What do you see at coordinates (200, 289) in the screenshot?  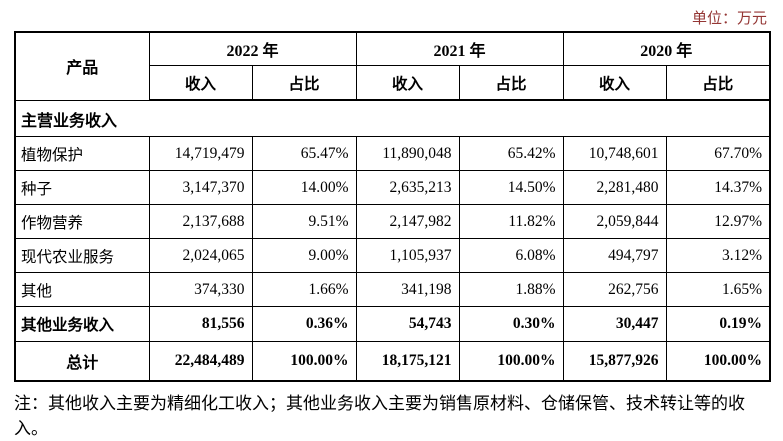 I see `cell-revenue-2022: 374,330` at bounding box center [200, 289].